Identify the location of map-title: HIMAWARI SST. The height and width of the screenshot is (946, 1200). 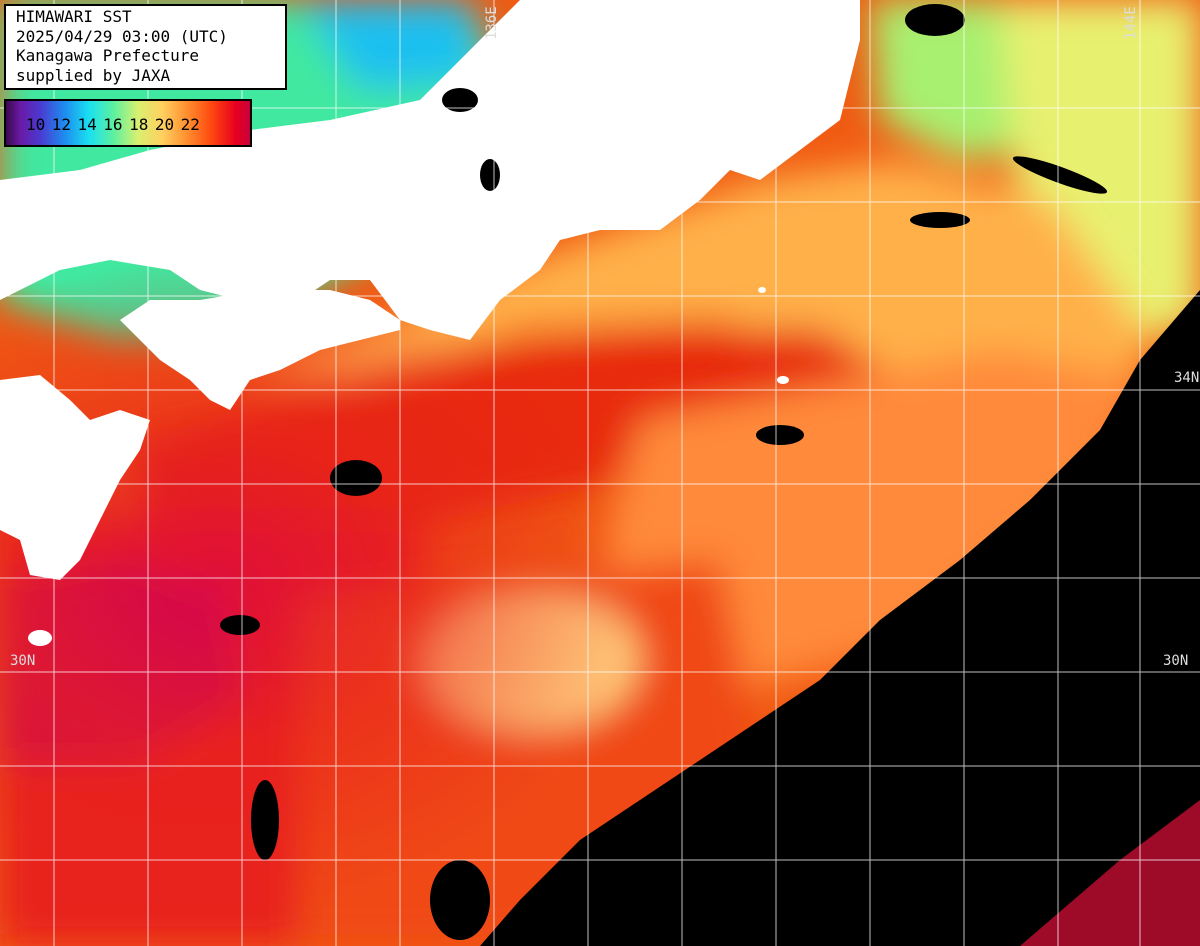
(74, 16).